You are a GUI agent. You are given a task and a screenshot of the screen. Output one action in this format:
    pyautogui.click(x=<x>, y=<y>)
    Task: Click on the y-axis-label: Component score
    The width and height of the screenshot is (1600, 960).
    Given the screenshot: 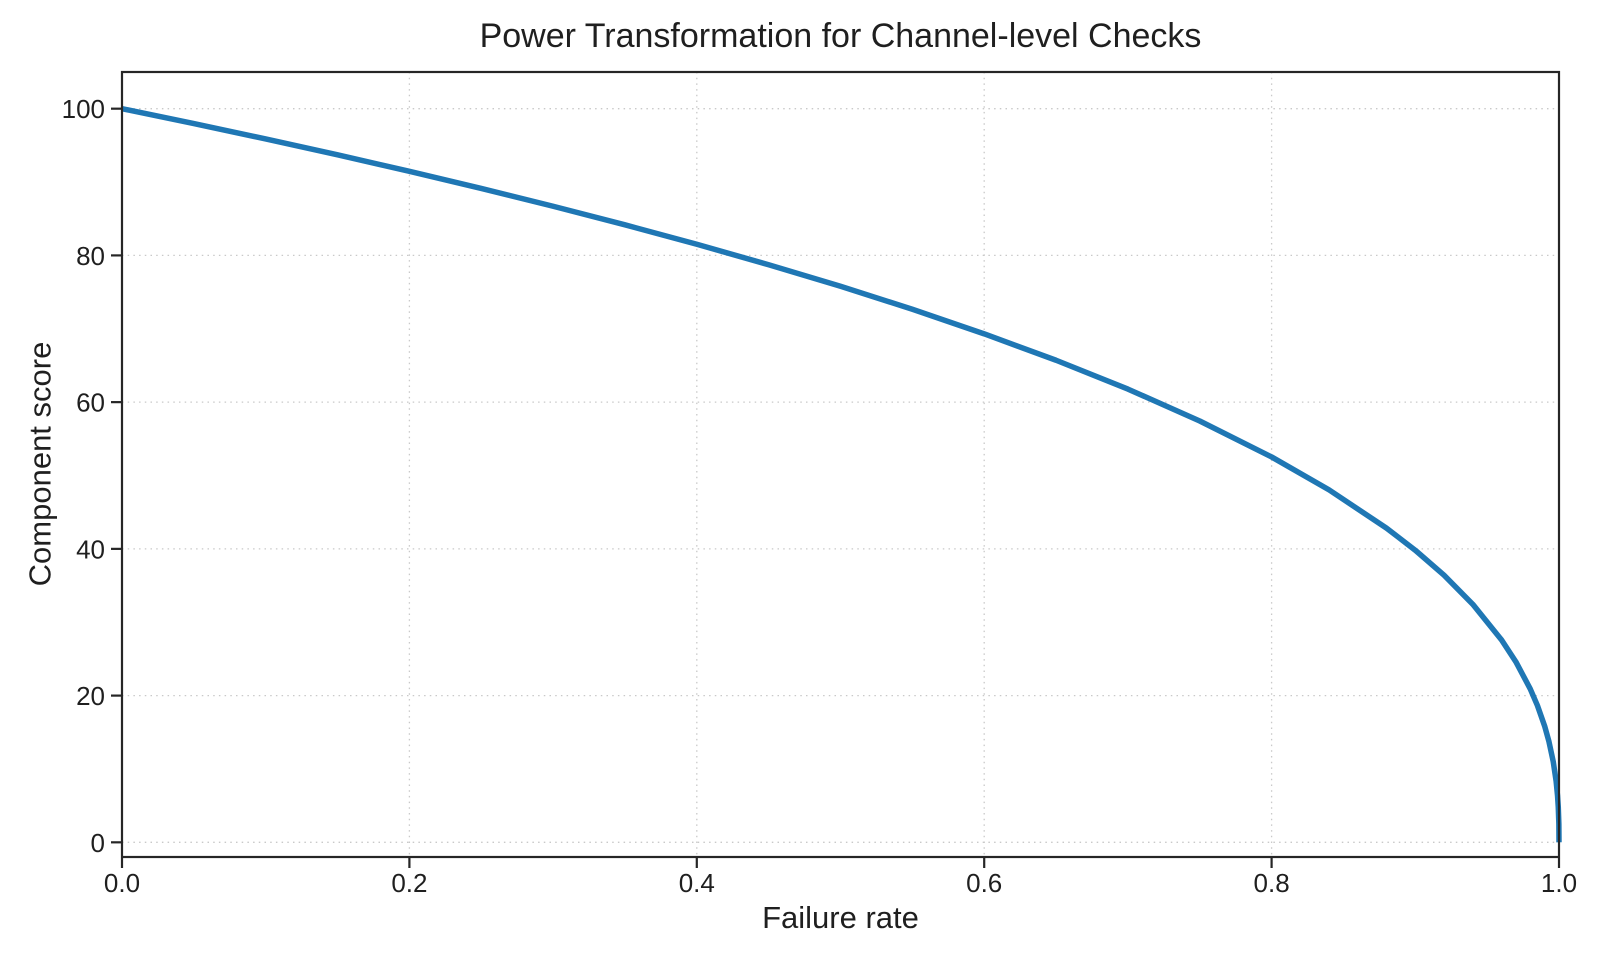 What is the action you would take?
    pyautogui.click(x=40, y=464)
    